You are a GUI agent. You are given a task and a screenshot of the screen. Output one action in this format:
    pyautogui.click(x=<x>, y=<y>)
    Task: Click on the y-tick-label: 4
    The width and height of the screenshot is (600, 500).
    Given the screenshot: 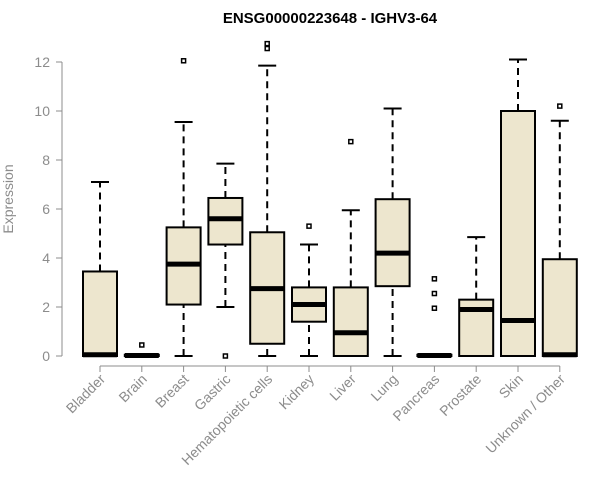 What is the action you would take?
    pyautogui.click(x=46, y=258)
    